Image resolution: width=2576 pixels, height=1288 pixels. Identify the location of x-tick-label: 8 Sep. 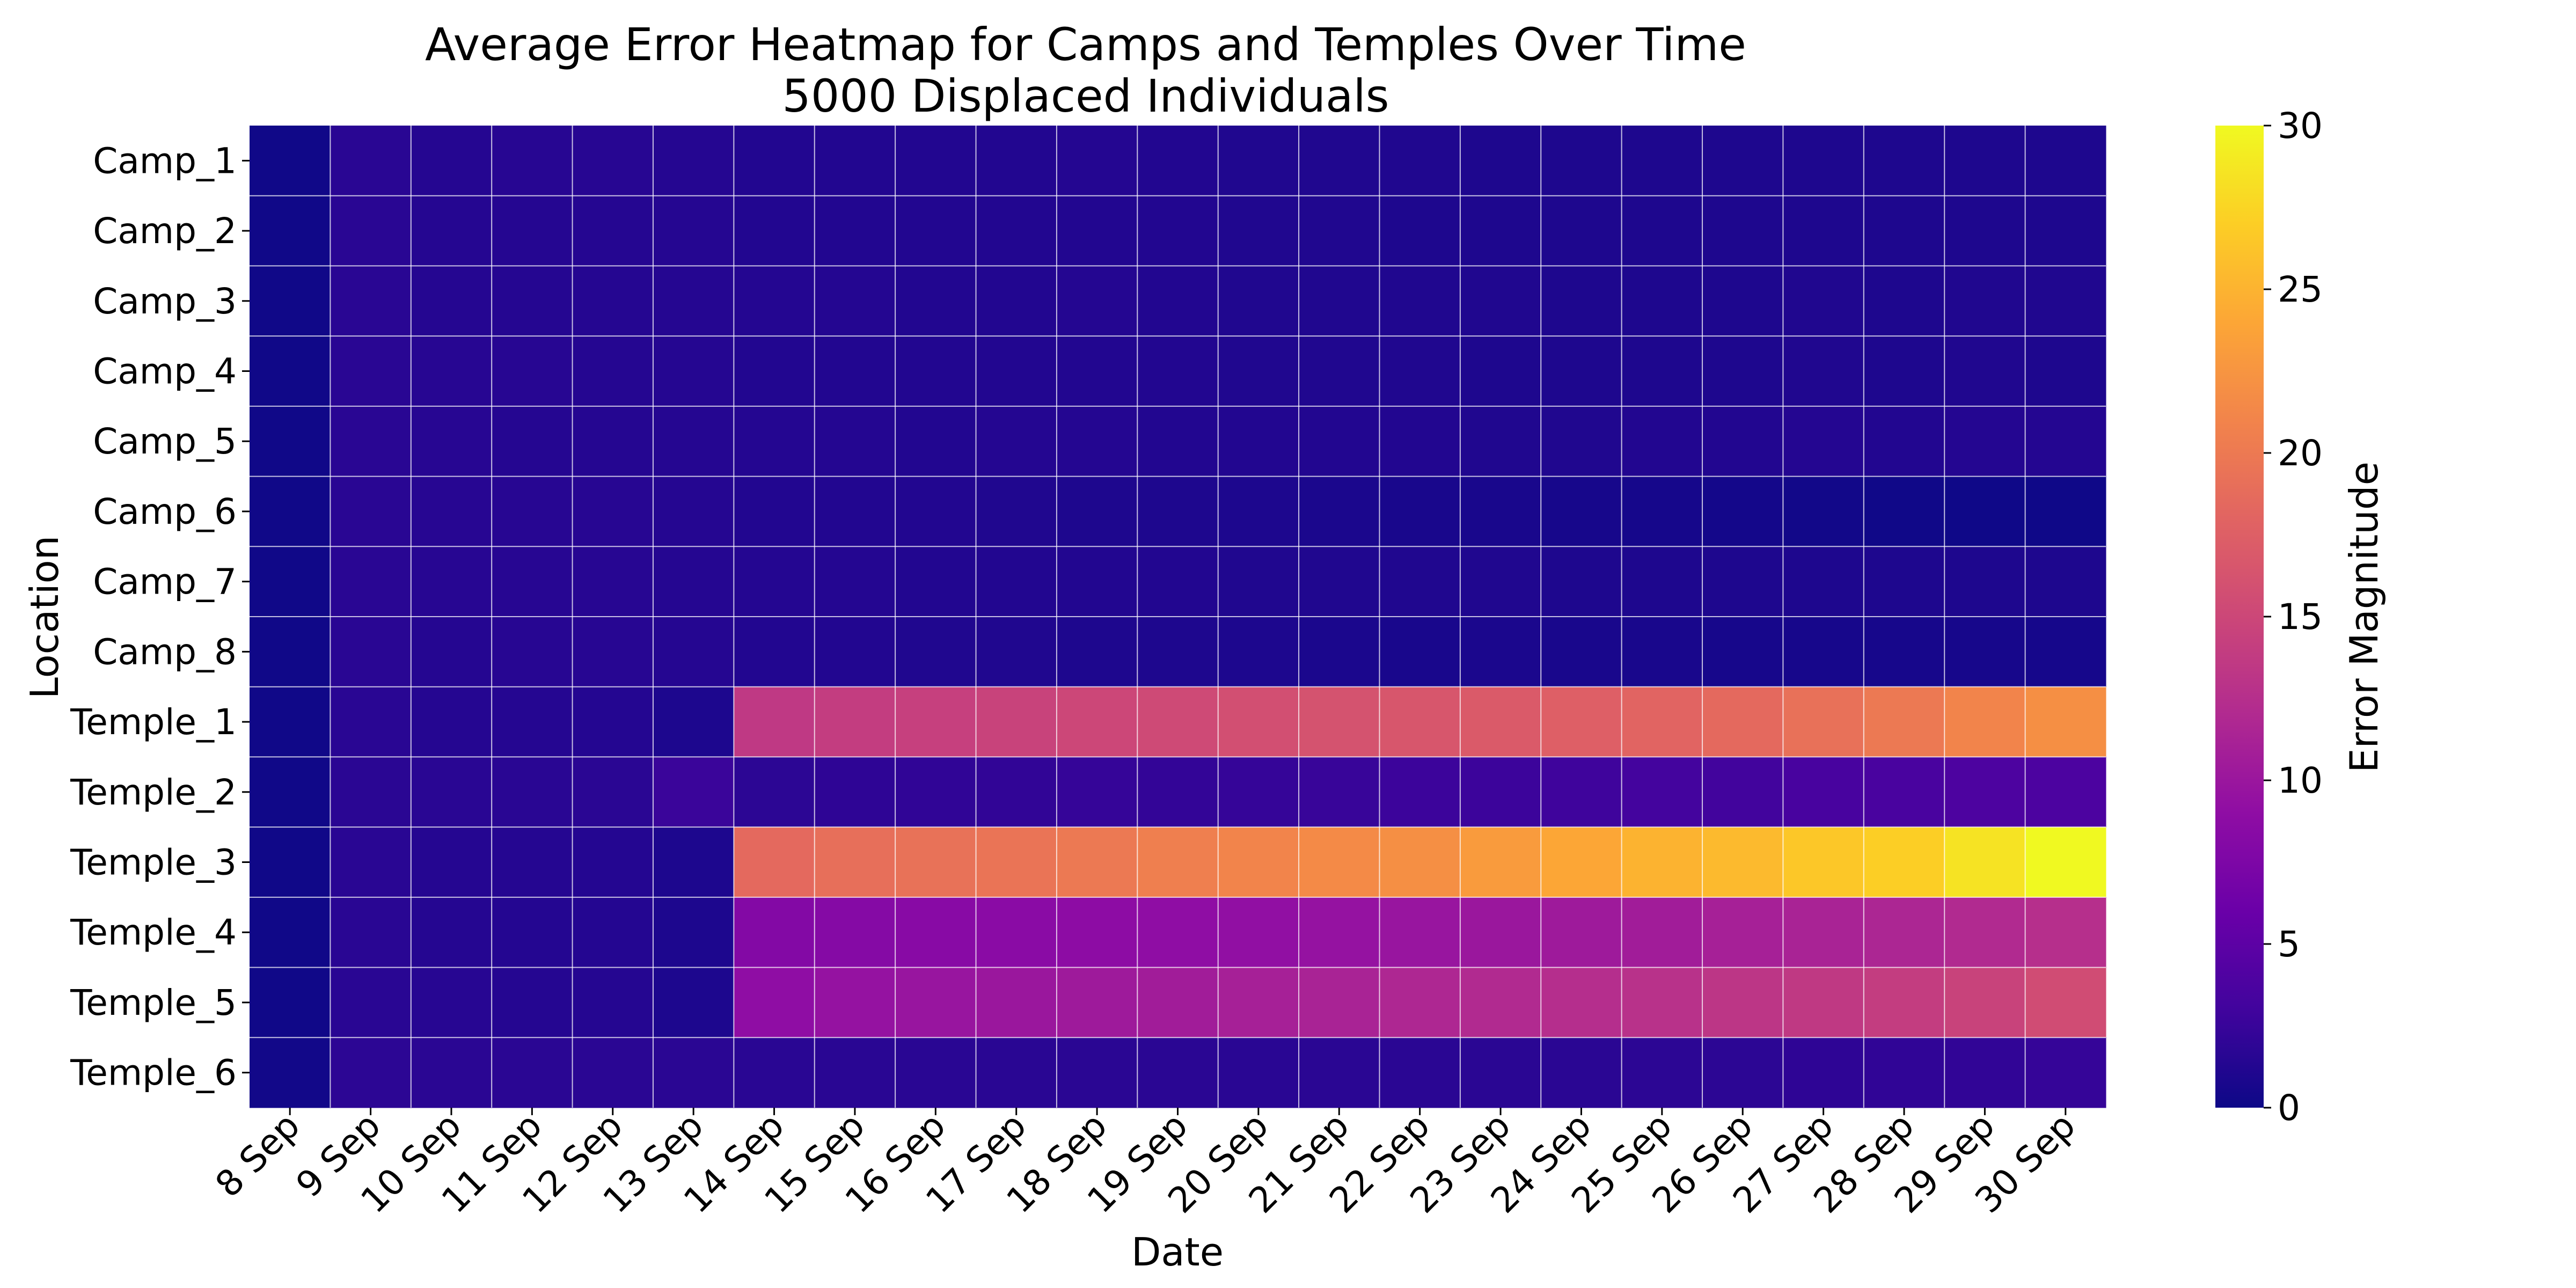
(258, 1155).